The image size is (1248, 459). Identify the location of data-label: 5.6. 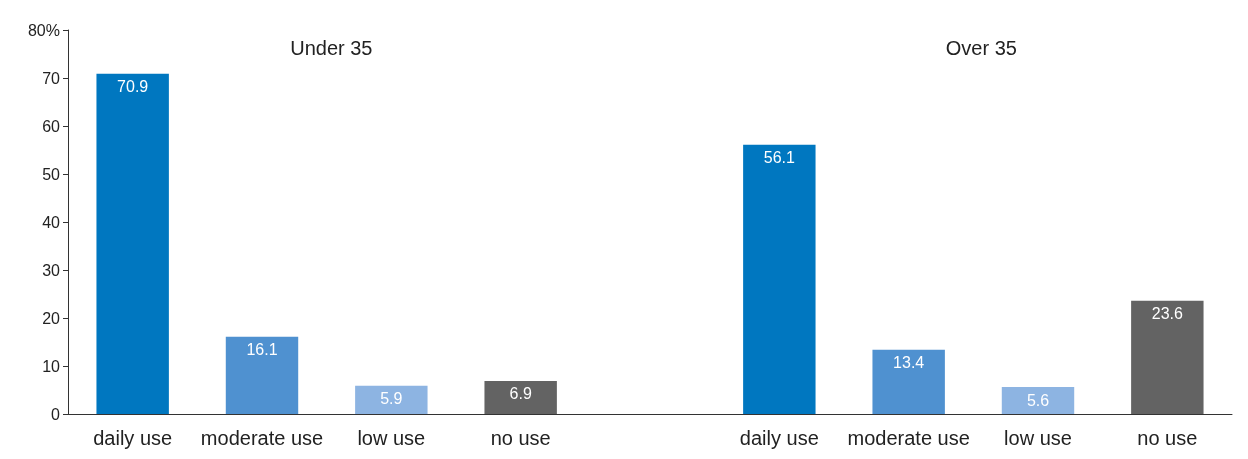
(1038, 400).